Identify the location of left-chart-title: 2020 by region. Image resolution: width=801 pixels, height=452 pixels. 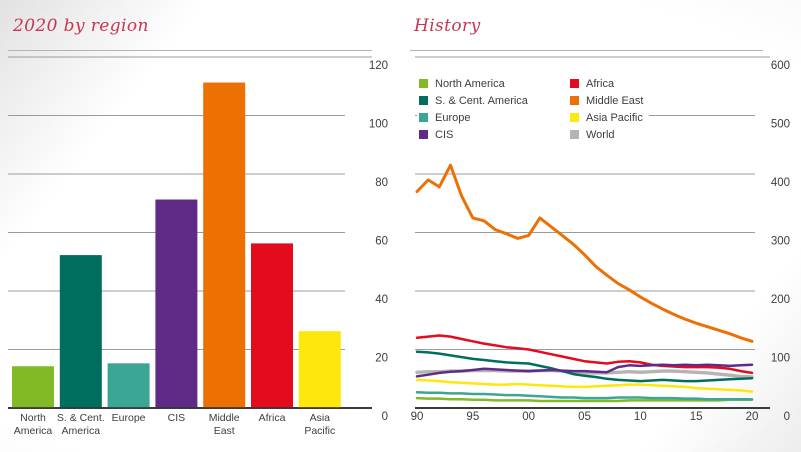
(81, 26).